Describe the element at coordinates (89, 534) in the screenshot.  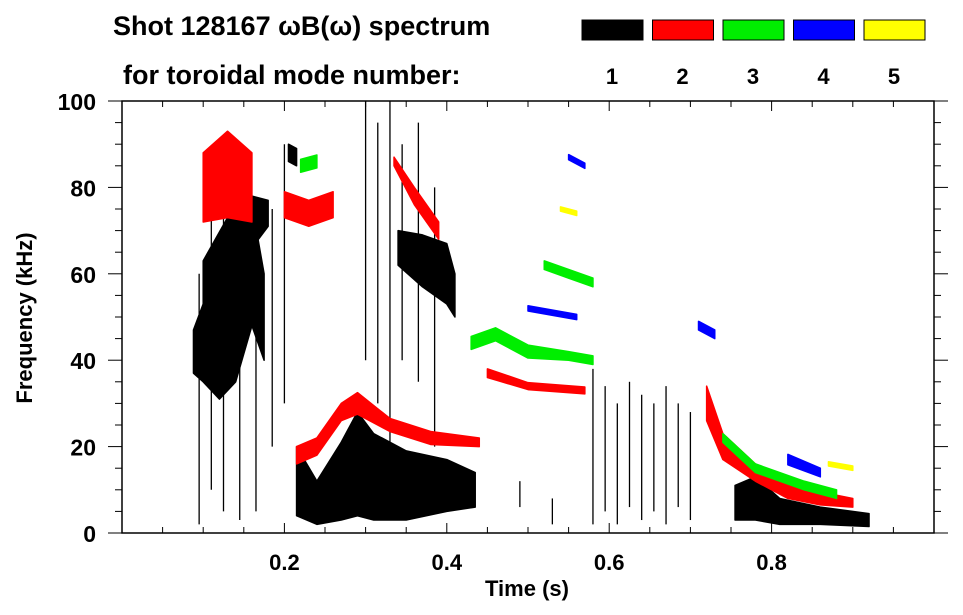
I see `y-tick-label: 0` at that location.